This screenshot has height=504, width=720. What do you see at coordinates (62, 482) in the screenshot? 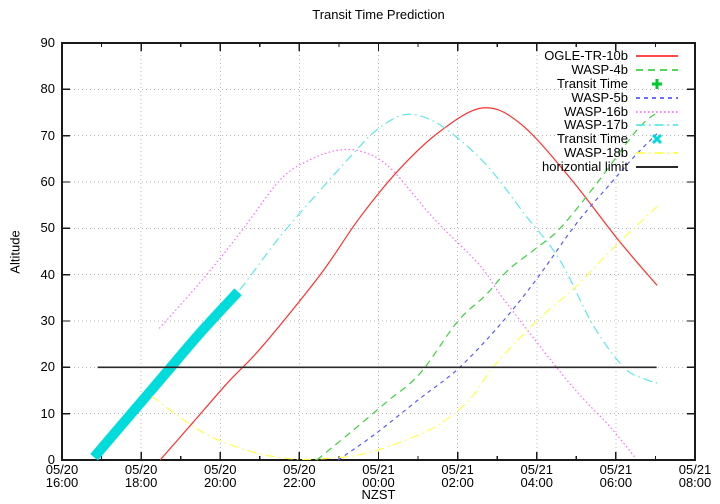
I see `x-tick-time: 16:00` at bounding box center [62, 482].